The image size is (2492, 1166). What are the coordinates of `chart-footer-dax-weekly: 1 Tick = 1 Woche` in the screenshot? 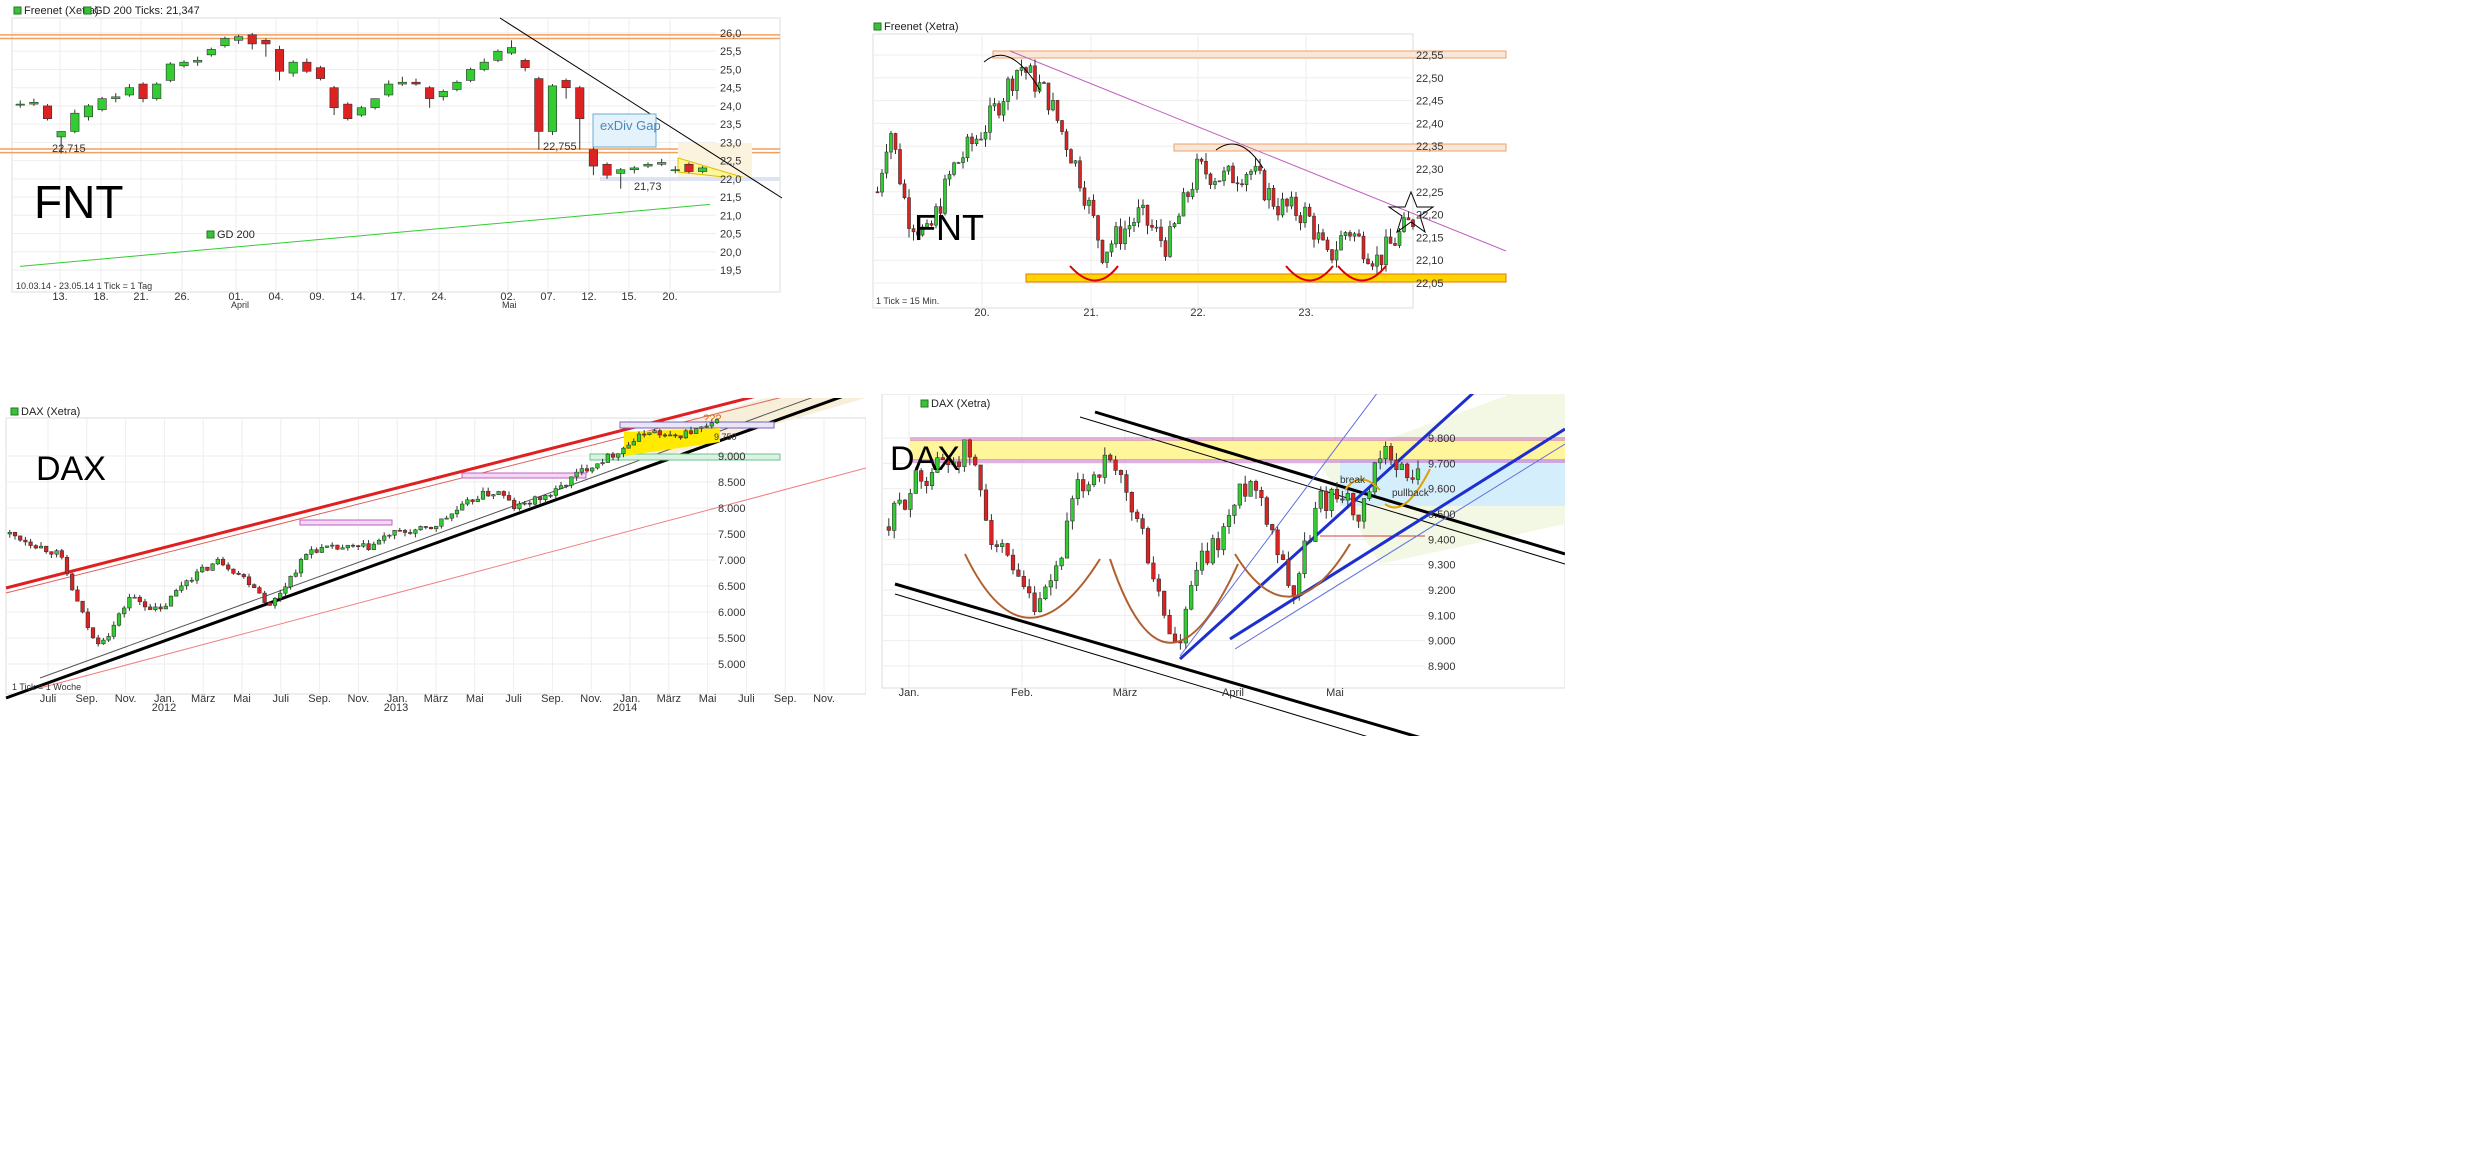 It's located at (46, 687).